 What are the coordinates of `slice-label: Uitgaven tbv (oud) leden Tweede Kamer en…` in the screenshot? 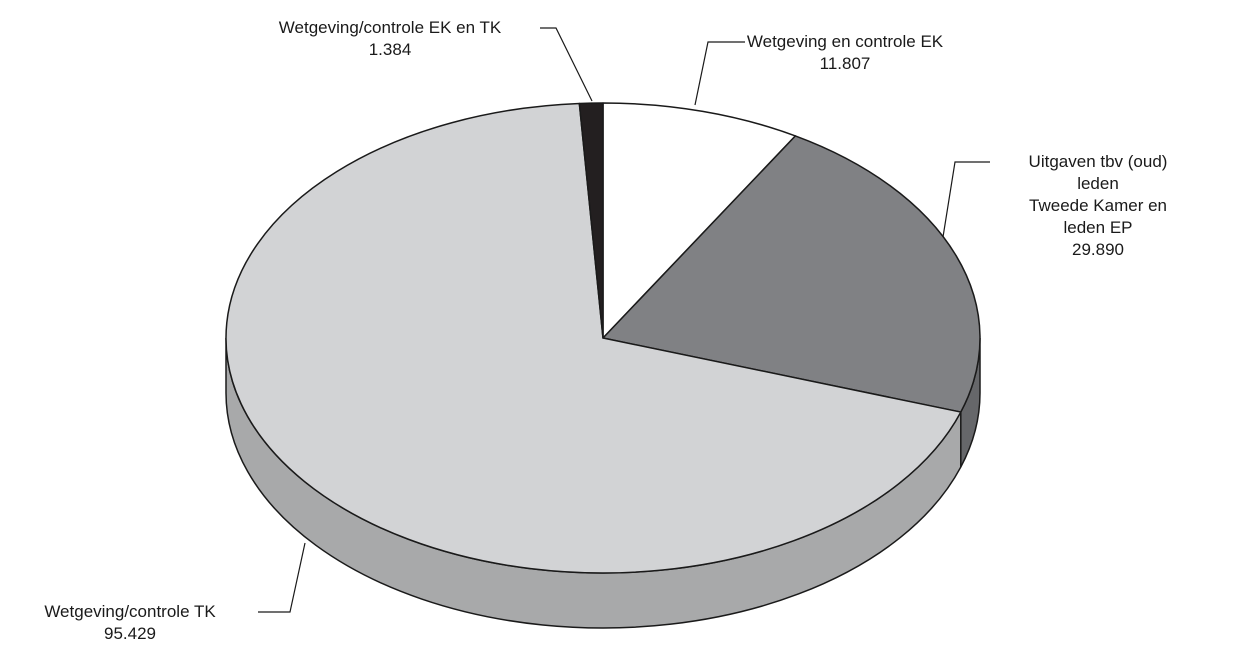 It's located at (1098, 194).